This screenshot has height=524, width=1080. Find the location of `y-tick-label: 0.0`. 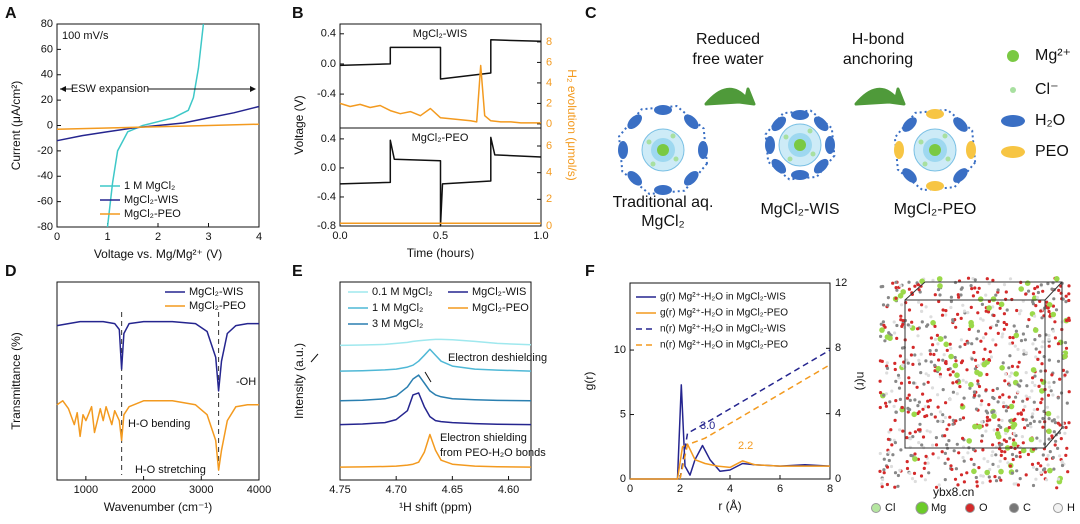

y-tick-label: 0.0 is located at coordinates (328, 168).